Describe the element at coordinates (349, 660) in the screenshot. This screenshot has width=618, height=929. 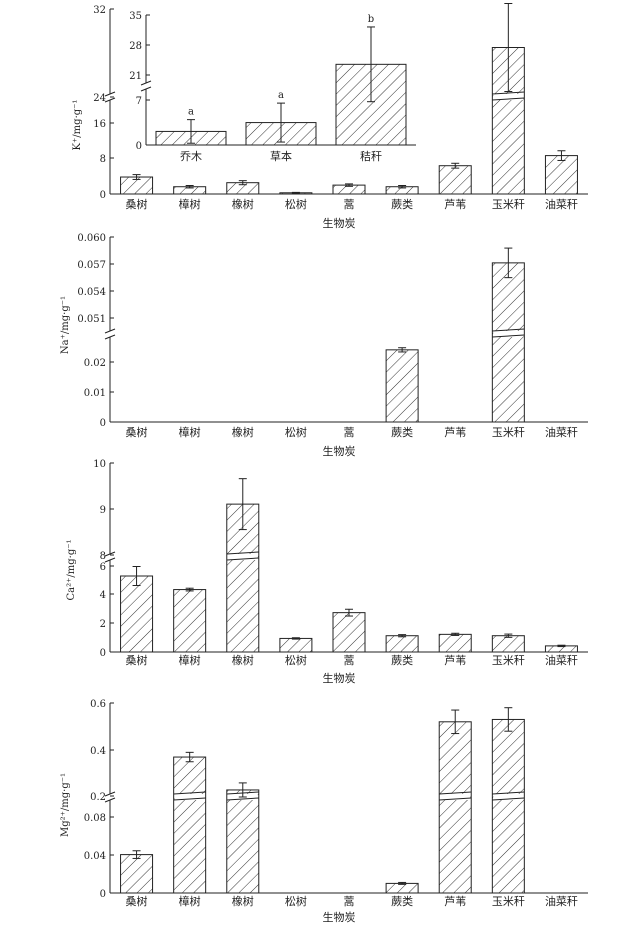
I see `panel-ca-category-label: 蒿` at that location.